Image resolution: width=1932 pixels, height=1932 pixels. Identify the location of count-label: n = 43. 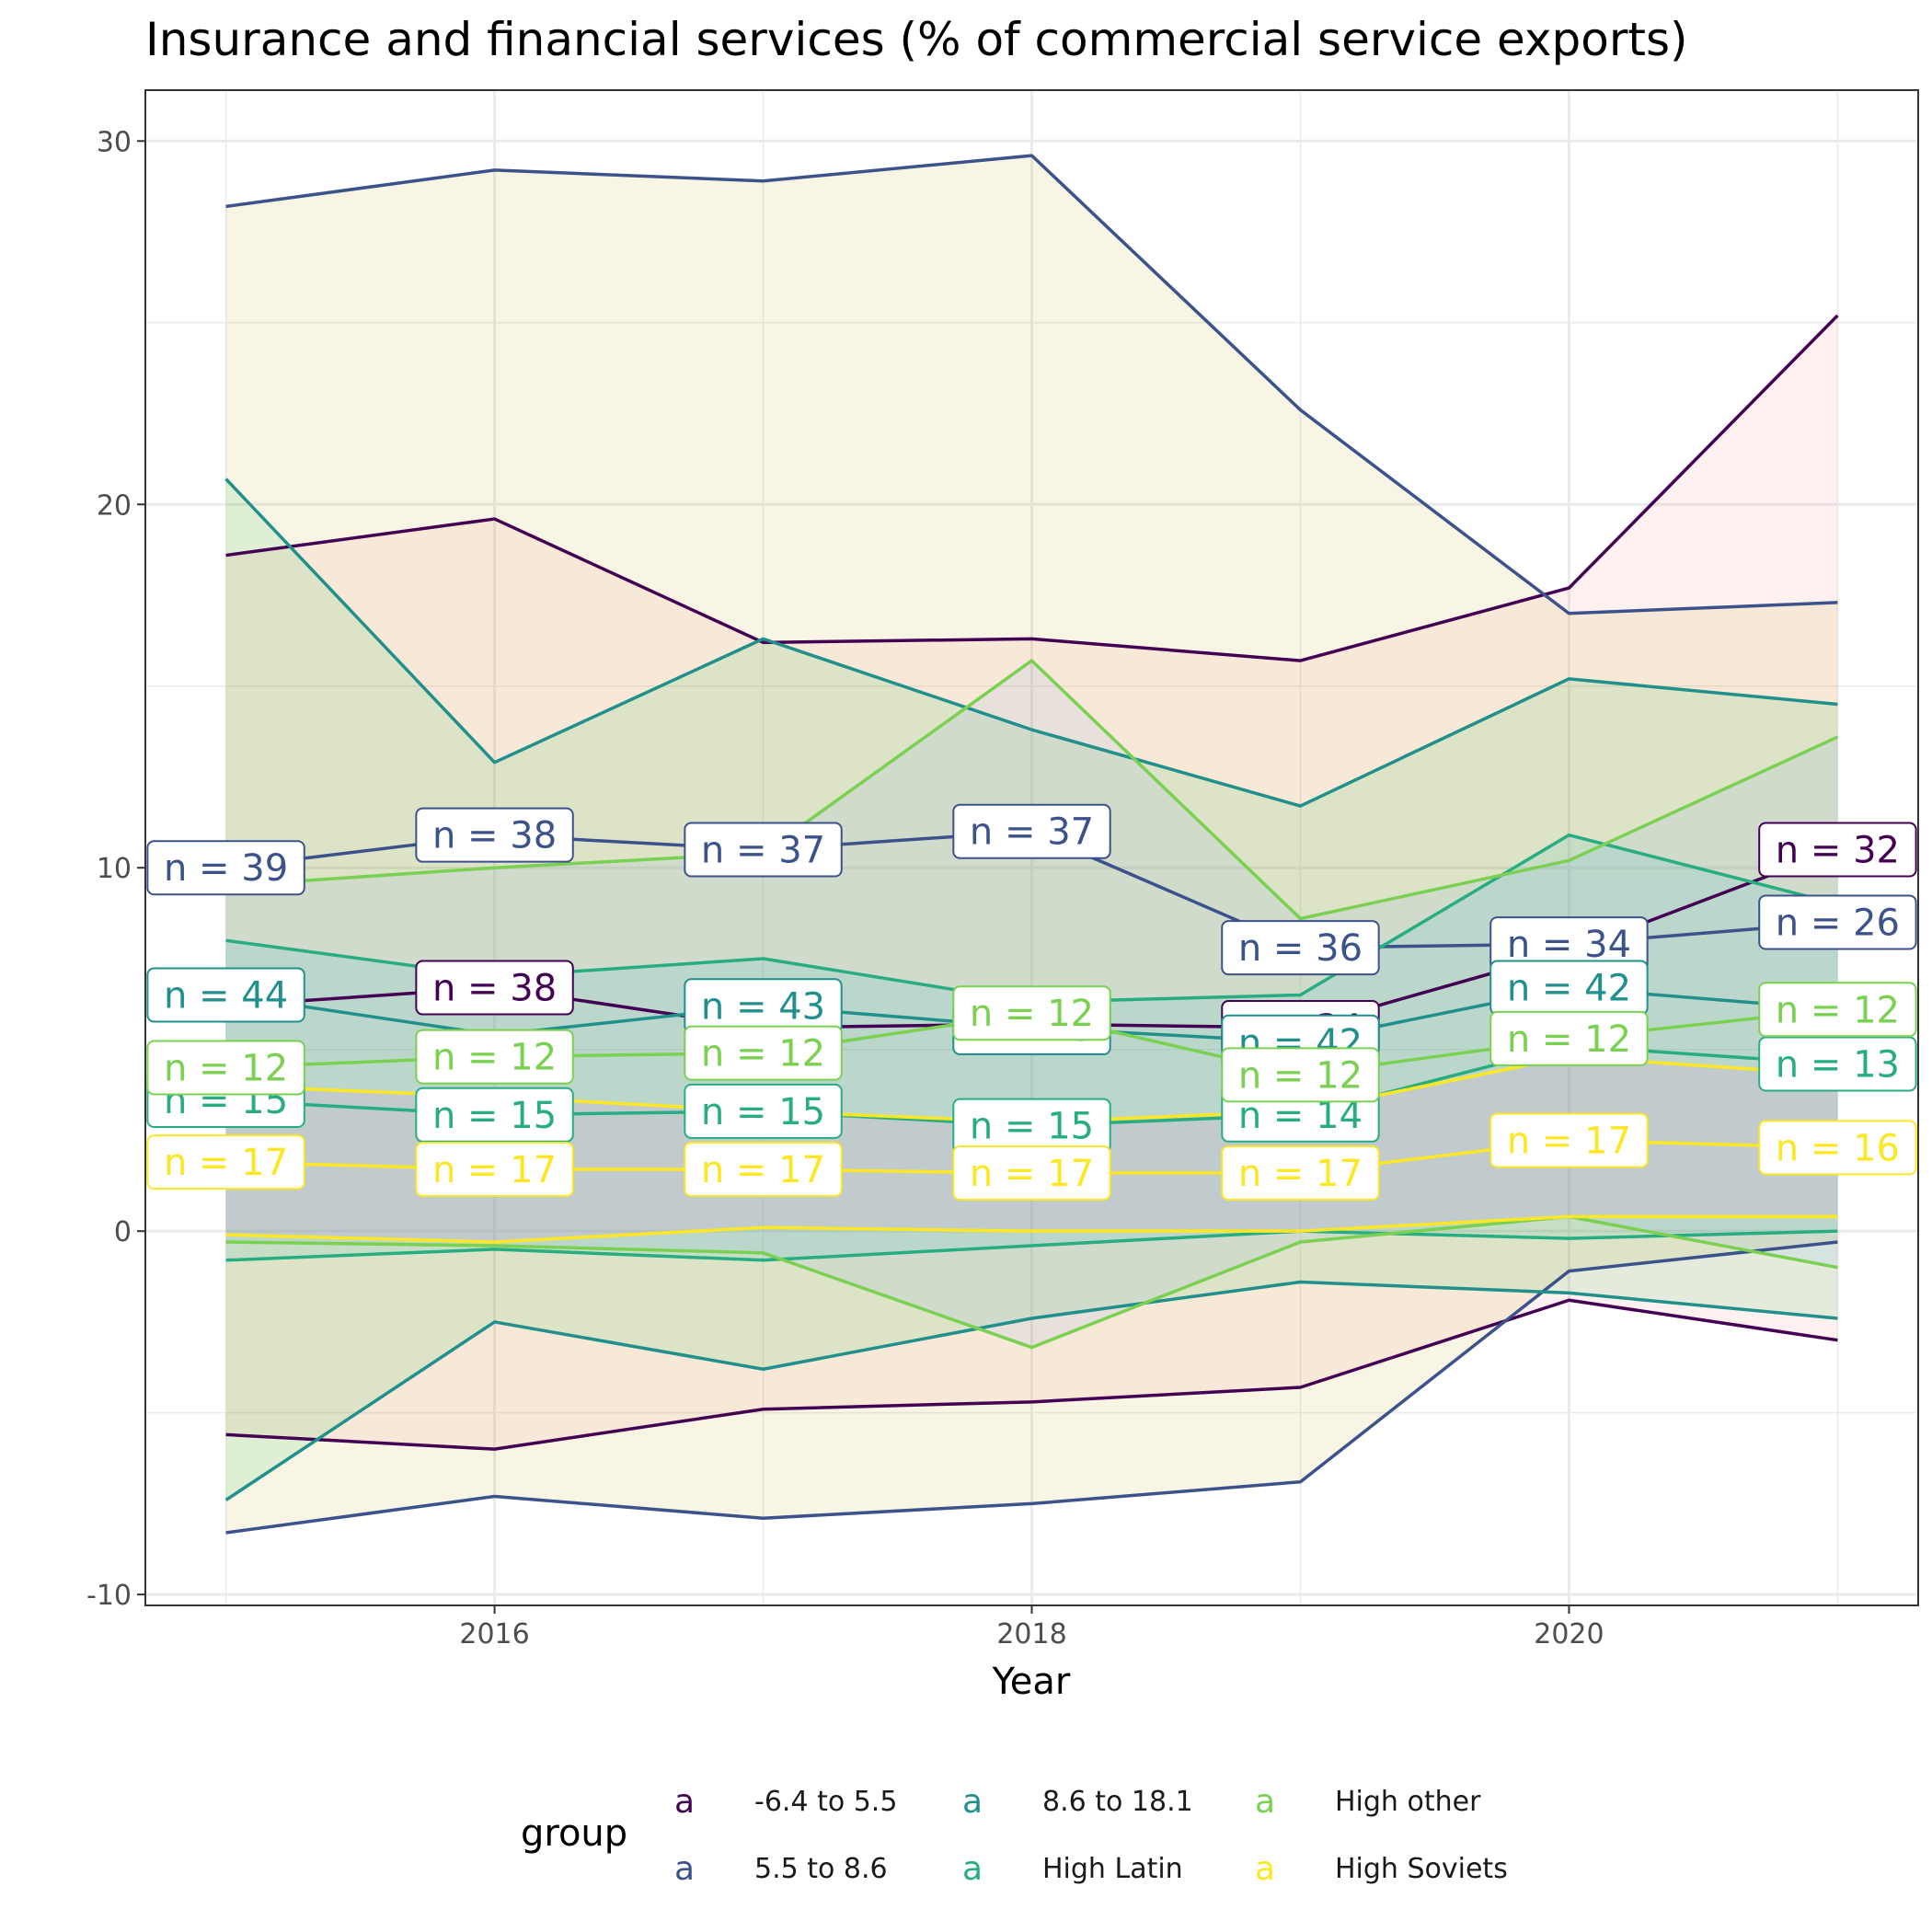
(763, 1006).